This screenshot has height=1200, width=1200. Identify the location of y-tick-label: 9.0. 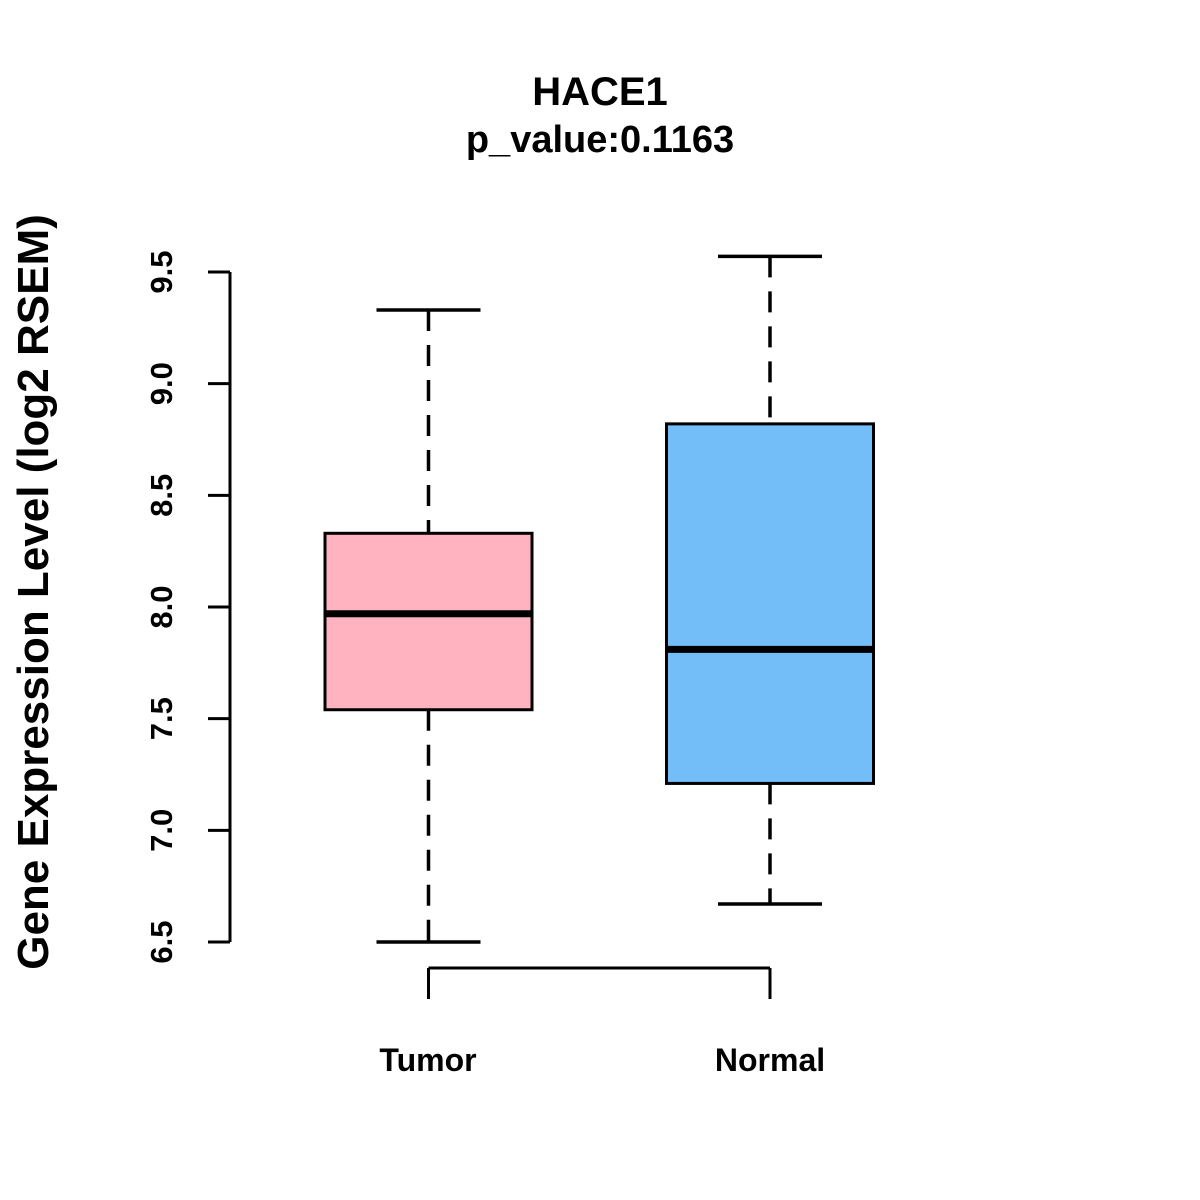
(161, 383).